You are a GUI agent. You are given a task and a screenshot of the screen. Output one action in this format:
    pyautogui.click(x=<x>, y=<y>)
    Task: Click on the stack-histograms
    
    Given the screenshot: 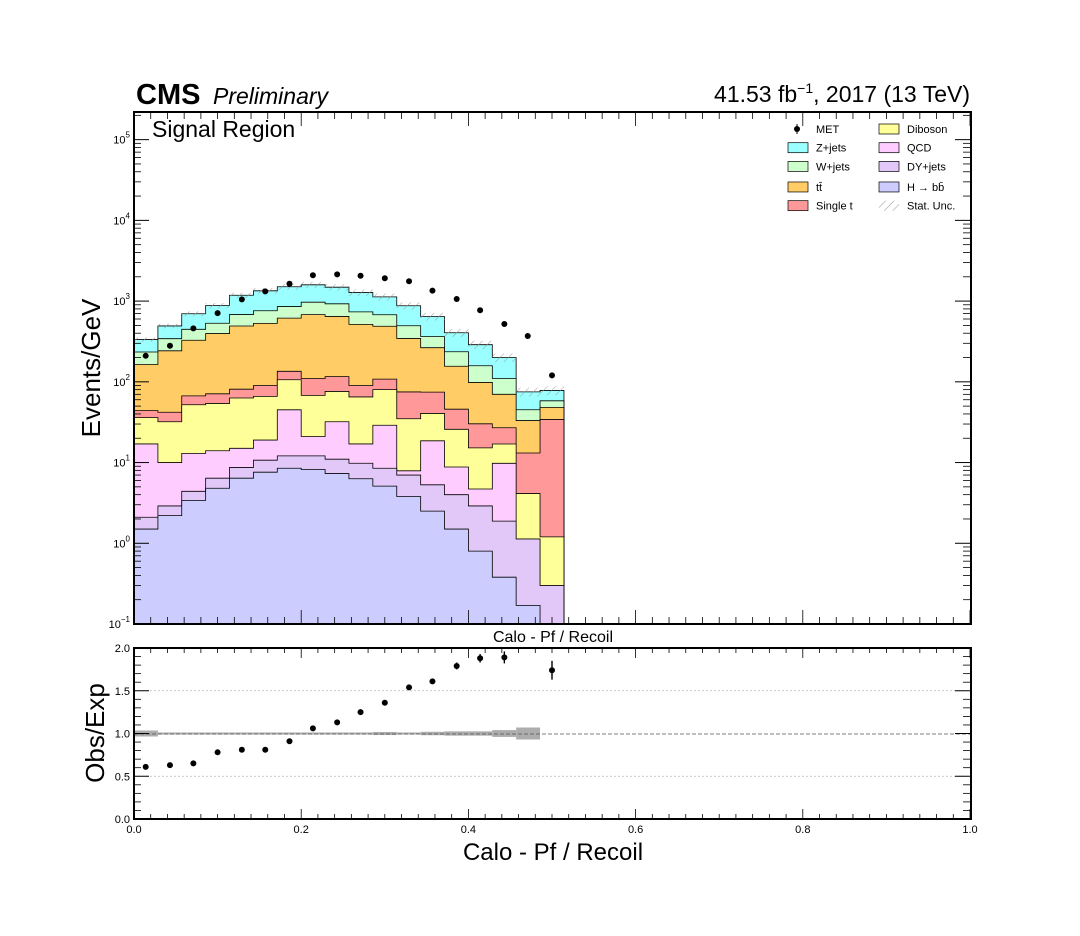 What is the action you would take?
    pyautogui.click(x=349, y=454)
    